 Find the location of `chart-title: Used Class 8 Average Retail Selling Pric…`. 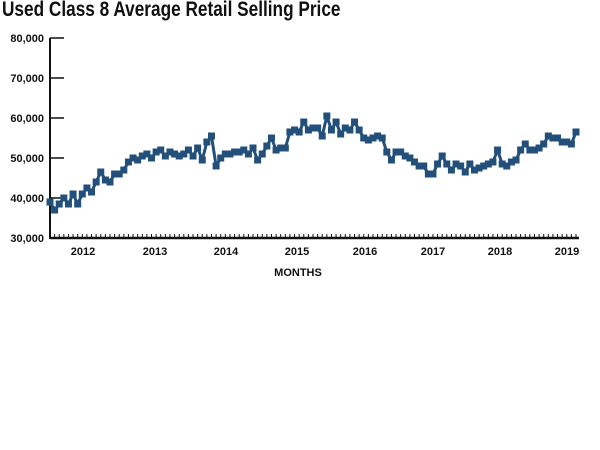

chart-title: Used Class 8 Average Retail Selling Pric… is located at coordinates (171, 10).